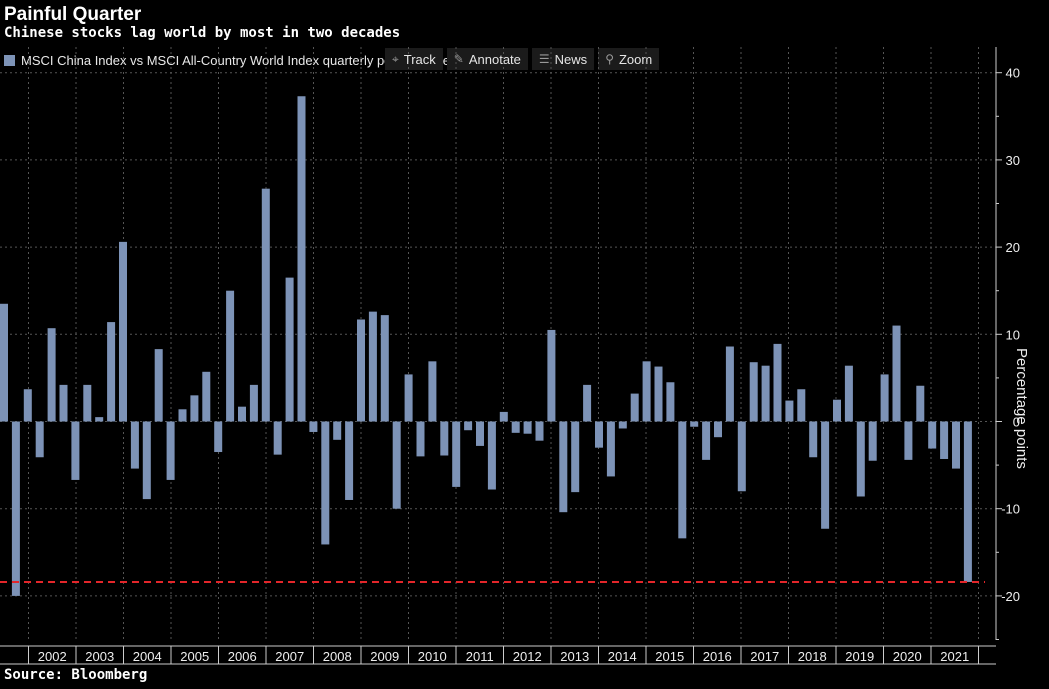 The width and height of the screenshot is (1049, 689). Describe the element at coordinates (76, 675) in the screenshot. I see `source-note: Source: Bloomberg` at that location.